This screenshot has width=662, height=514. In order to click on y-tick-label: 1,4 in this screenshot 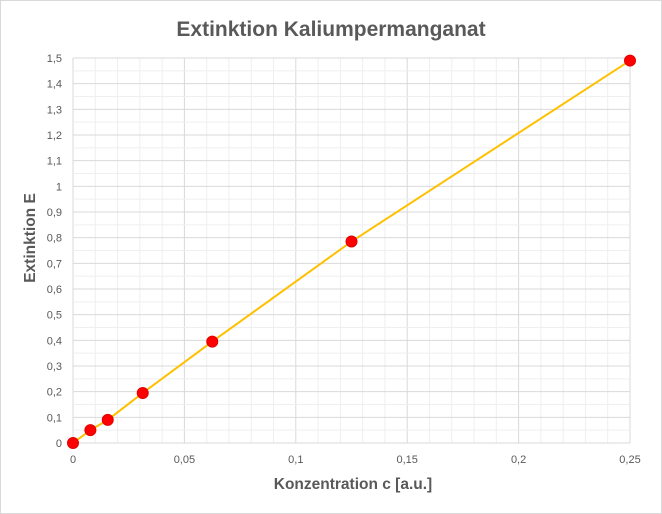, I will do `click(54, 85)`.